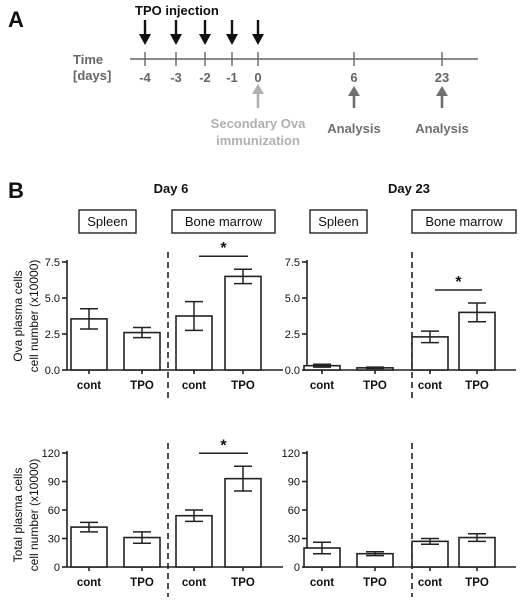 This screenshot has height=607, width=520. Describe the element at coordinates (92, 75) in the screenshot. I see `days-axis-label: [days]` at that location.